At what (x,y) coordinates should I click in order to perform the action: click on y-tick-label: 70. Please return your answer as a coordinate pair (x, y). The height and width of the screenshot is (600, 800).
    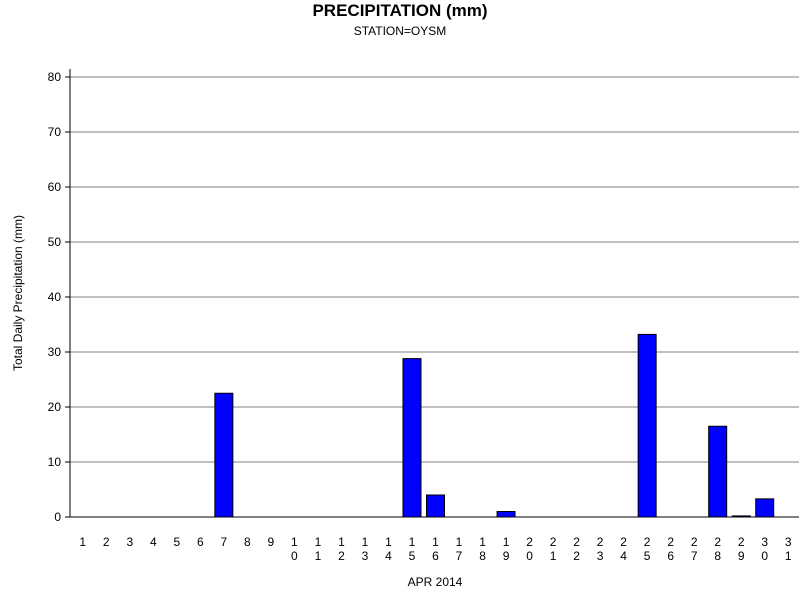
    Looking at the image, I should click on (55, 132).